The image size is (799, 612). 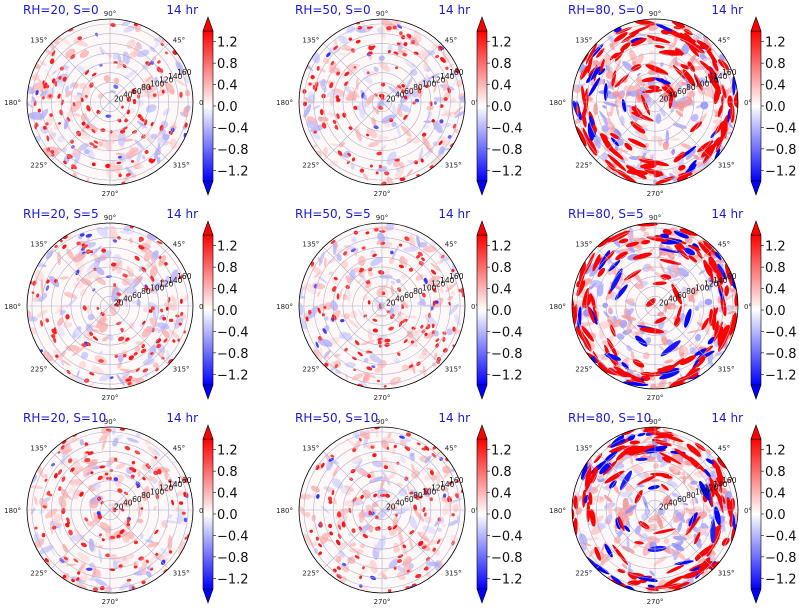 What do you see at coordinates (655, 14) in the screenshot?
I see `angle-tick-label: 90°` at bounding box center [655, 14].